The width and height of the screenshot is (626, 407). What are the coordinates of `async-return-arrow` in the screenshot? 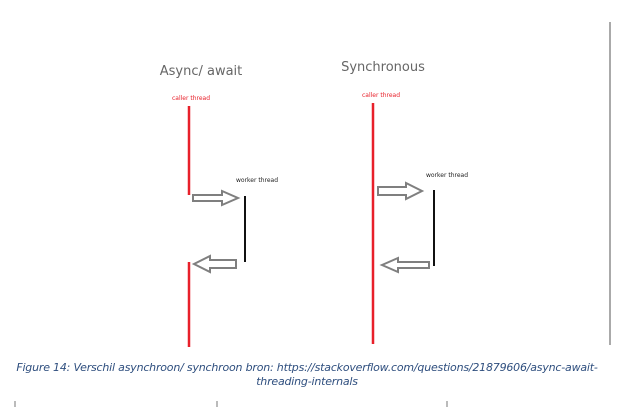 It's located at (214, 264).